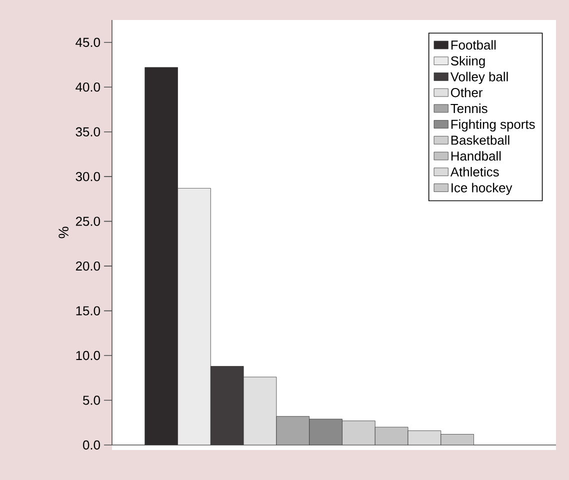  Describe the element at coordinates (479, 78) in the screenshot. I see `legend-label: Volley ball` at that location.